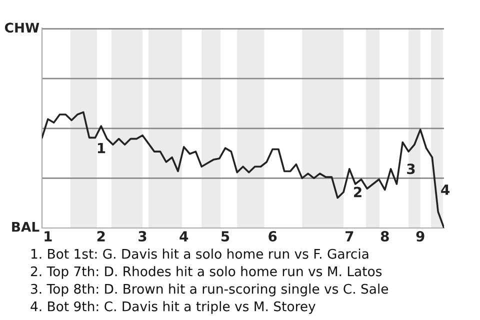 The width and height of the screenshot is (480, 320). Describe the element at coordinates (184, 236) in the screenshot. I see `x-tick-label: 4` at that location.